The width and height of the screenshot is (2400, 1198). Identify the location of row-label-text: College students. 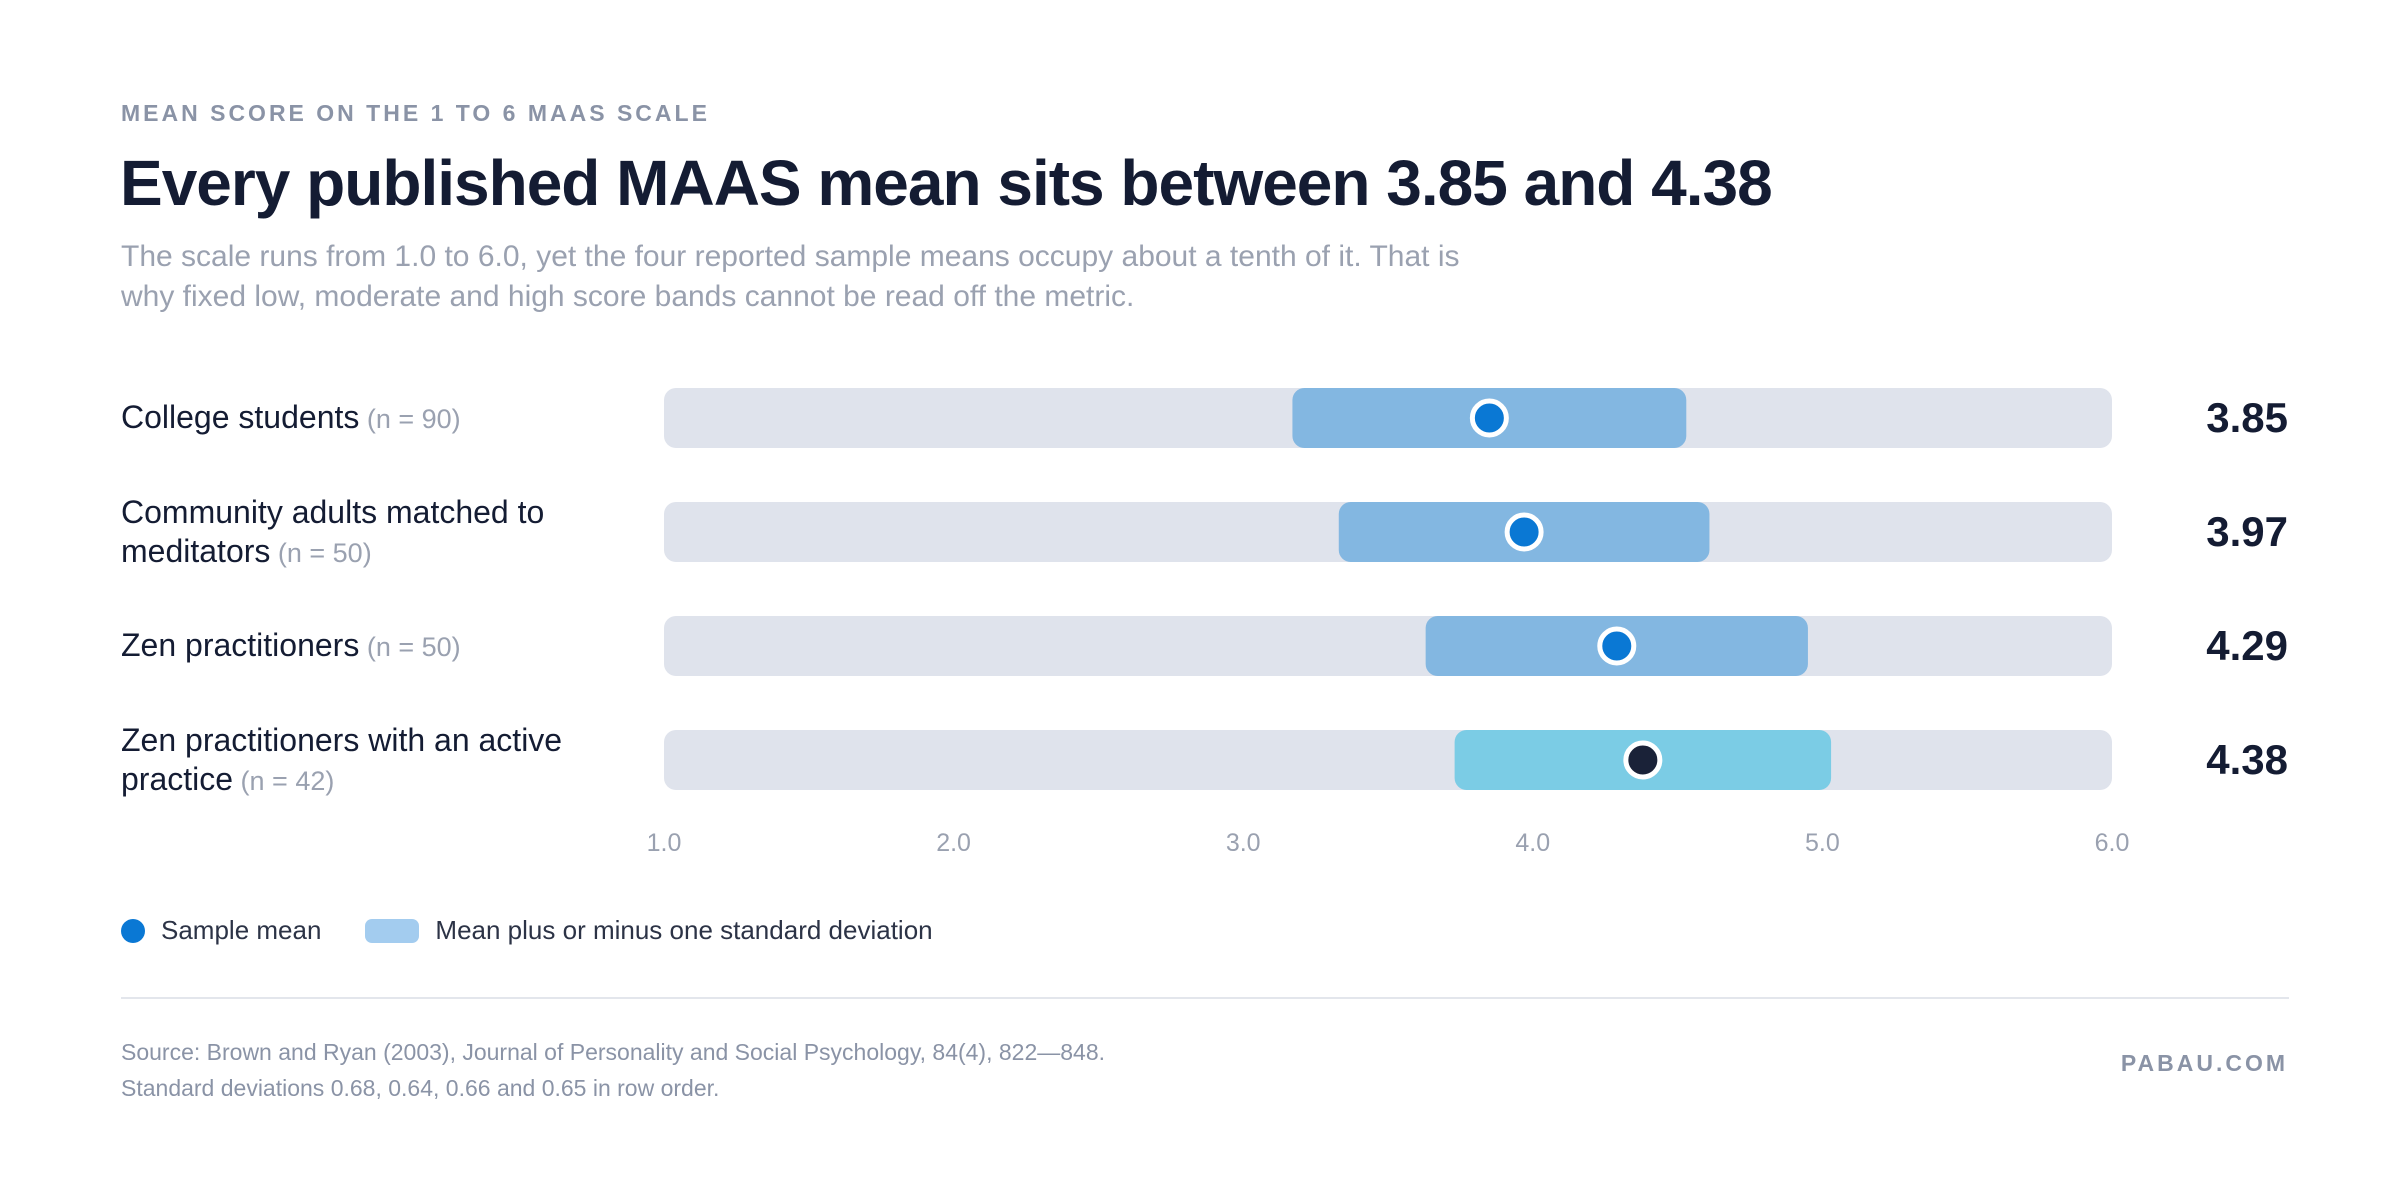
(240, 417).